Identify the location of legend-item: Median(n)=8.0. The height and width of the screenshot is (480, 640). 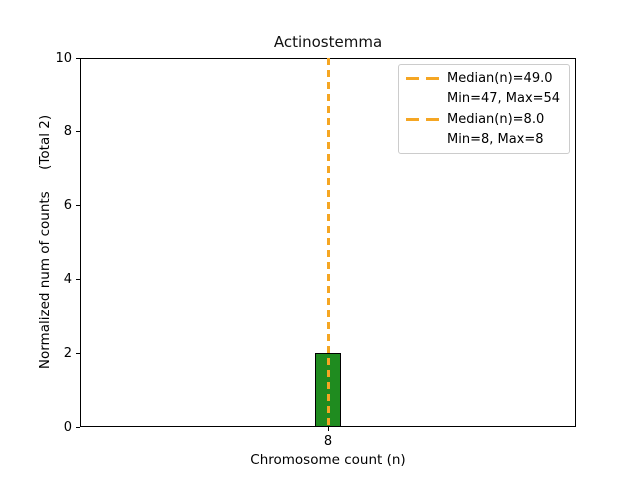
(484, 119).